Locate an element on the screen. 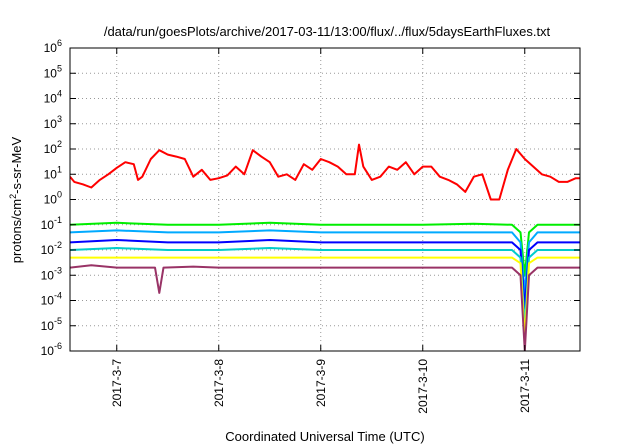 The image size is (640, 448). x-axis-label: Coordinated Universal Time (UTC) is located at coordinates (324, 436).